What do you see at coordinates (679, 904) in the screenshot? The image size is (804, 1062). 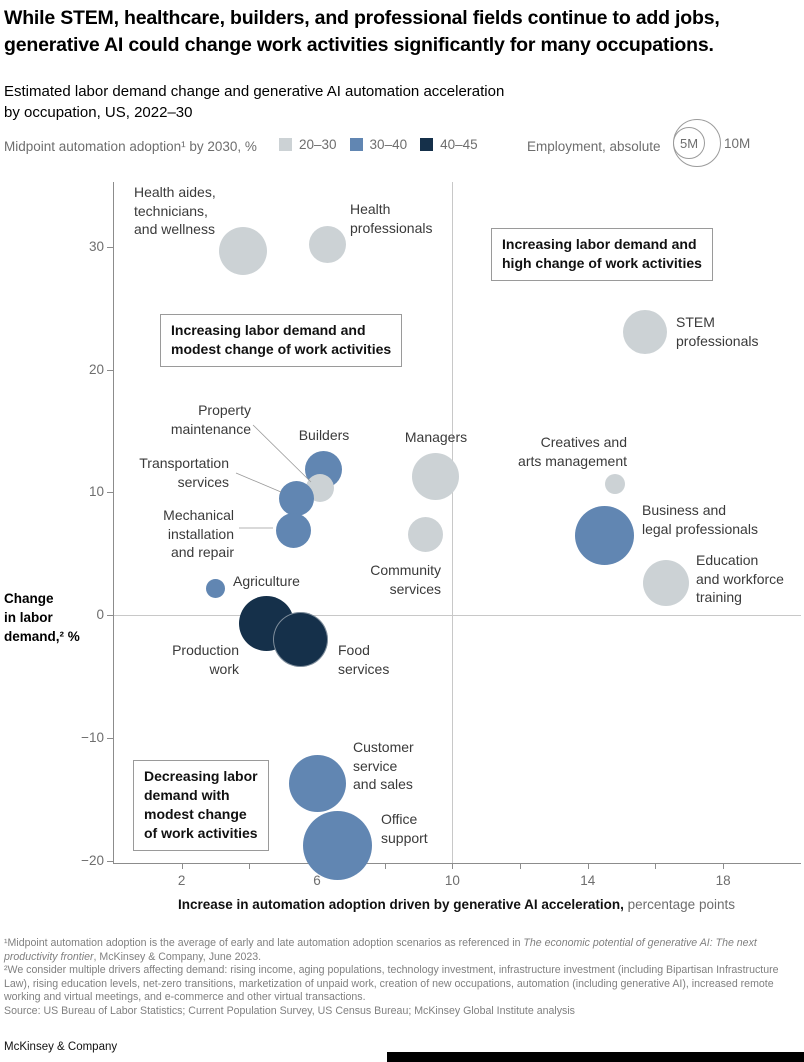 I see `x-axis-title-unit: percentage points` at bounding box center [679, 904].